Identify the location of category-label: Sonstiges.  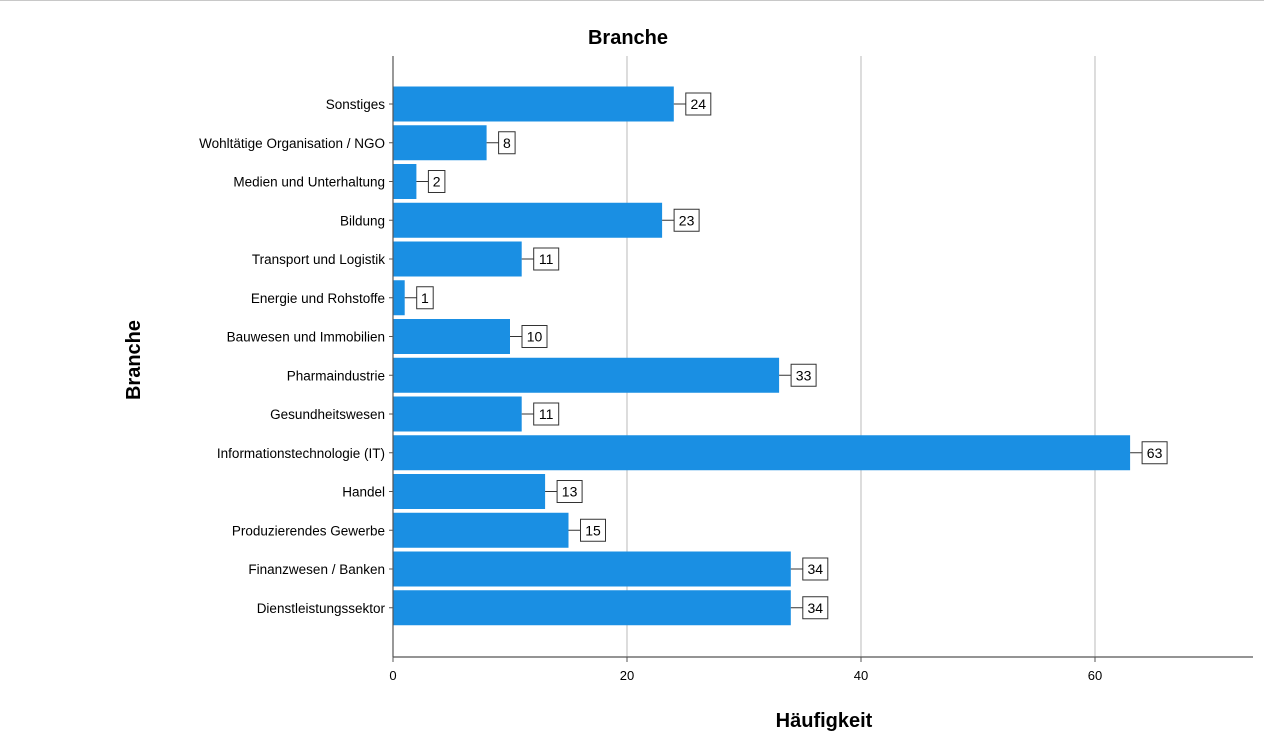
(356, 104).